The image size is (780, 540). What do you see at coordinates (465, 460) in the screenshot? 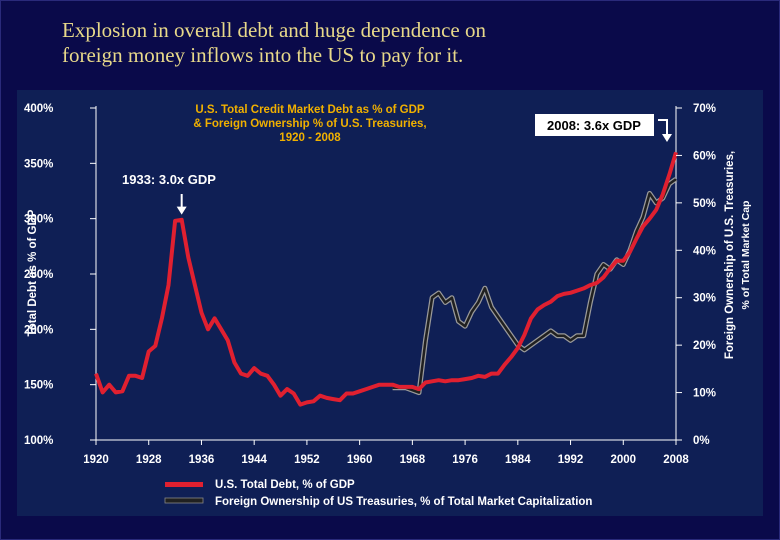
I see `x-tick-label: 1976` at bounding box center [465, 460].